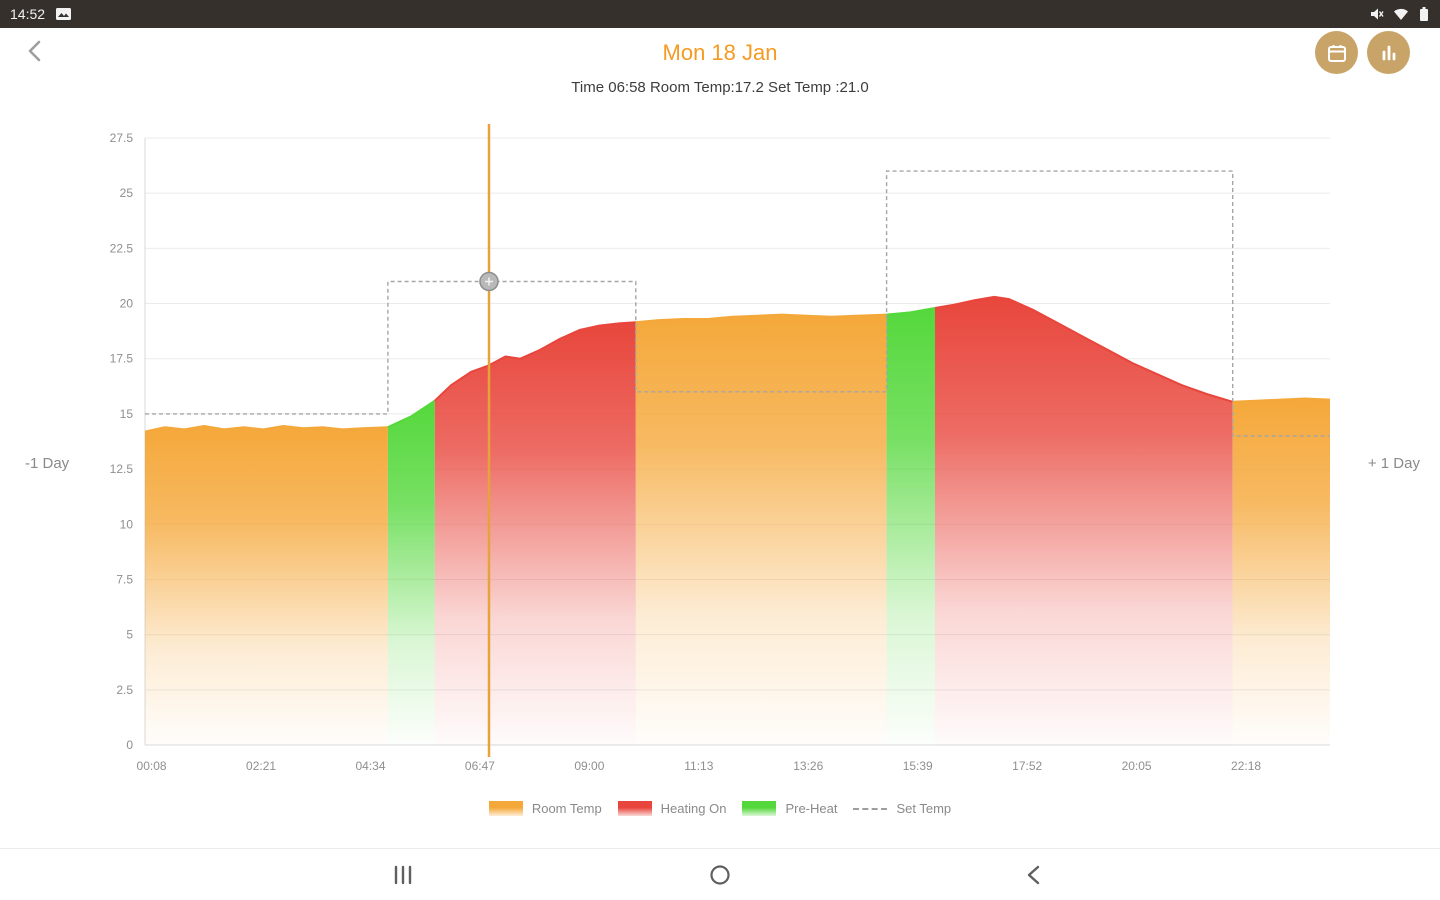 Image resolution: width=1440 pixels, height=900 pixels. I want to click on cursor-handle-cross, so click(488, 281).